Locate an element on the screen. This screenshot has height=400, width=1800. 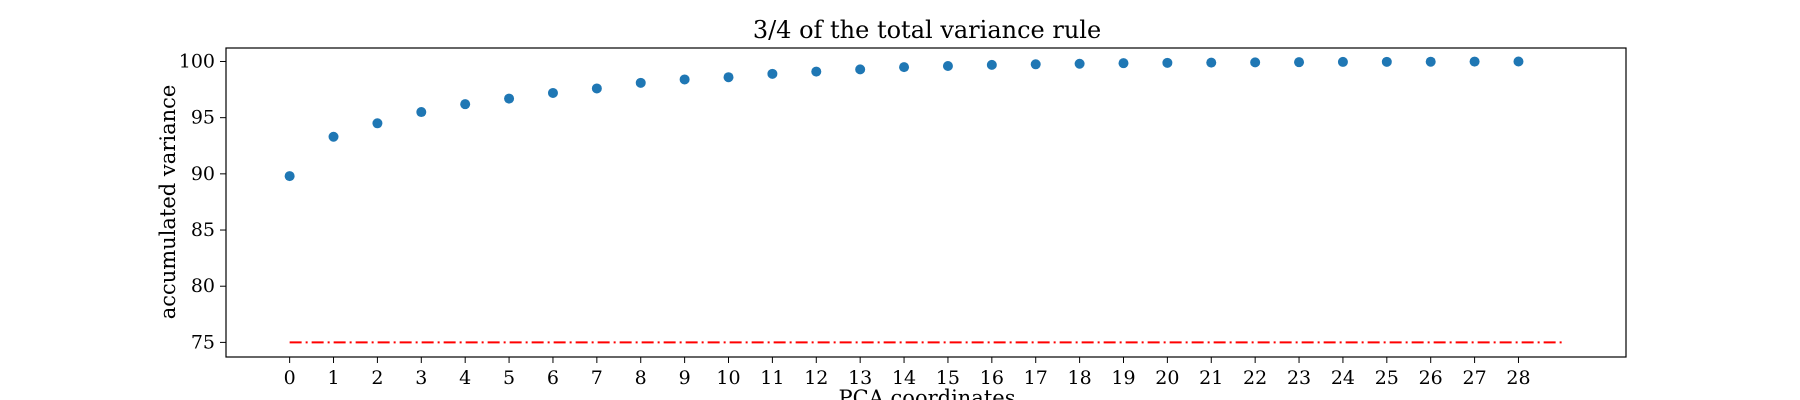
x-tick-label: 7 is located at coordinates (597, 378).